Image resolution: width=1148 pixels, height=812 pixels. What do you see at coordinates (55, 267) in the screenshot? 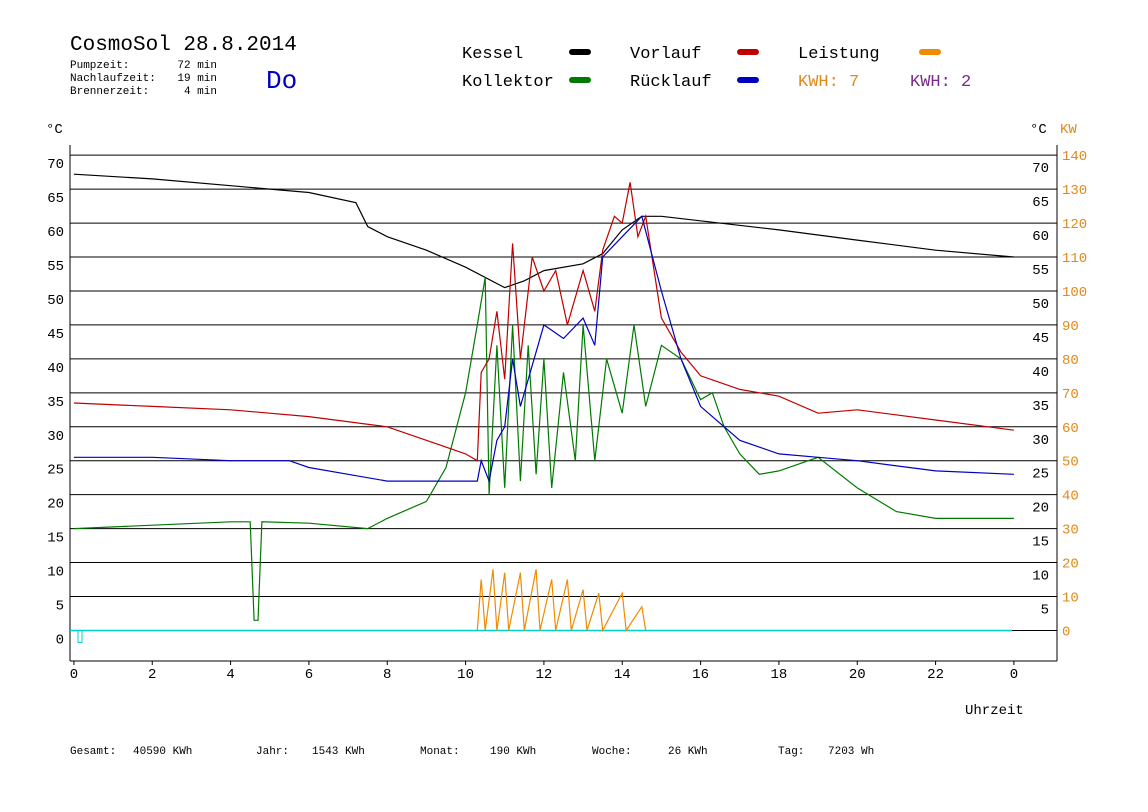
I see `y-tick-label: 55` at bounding box center [55, 267].